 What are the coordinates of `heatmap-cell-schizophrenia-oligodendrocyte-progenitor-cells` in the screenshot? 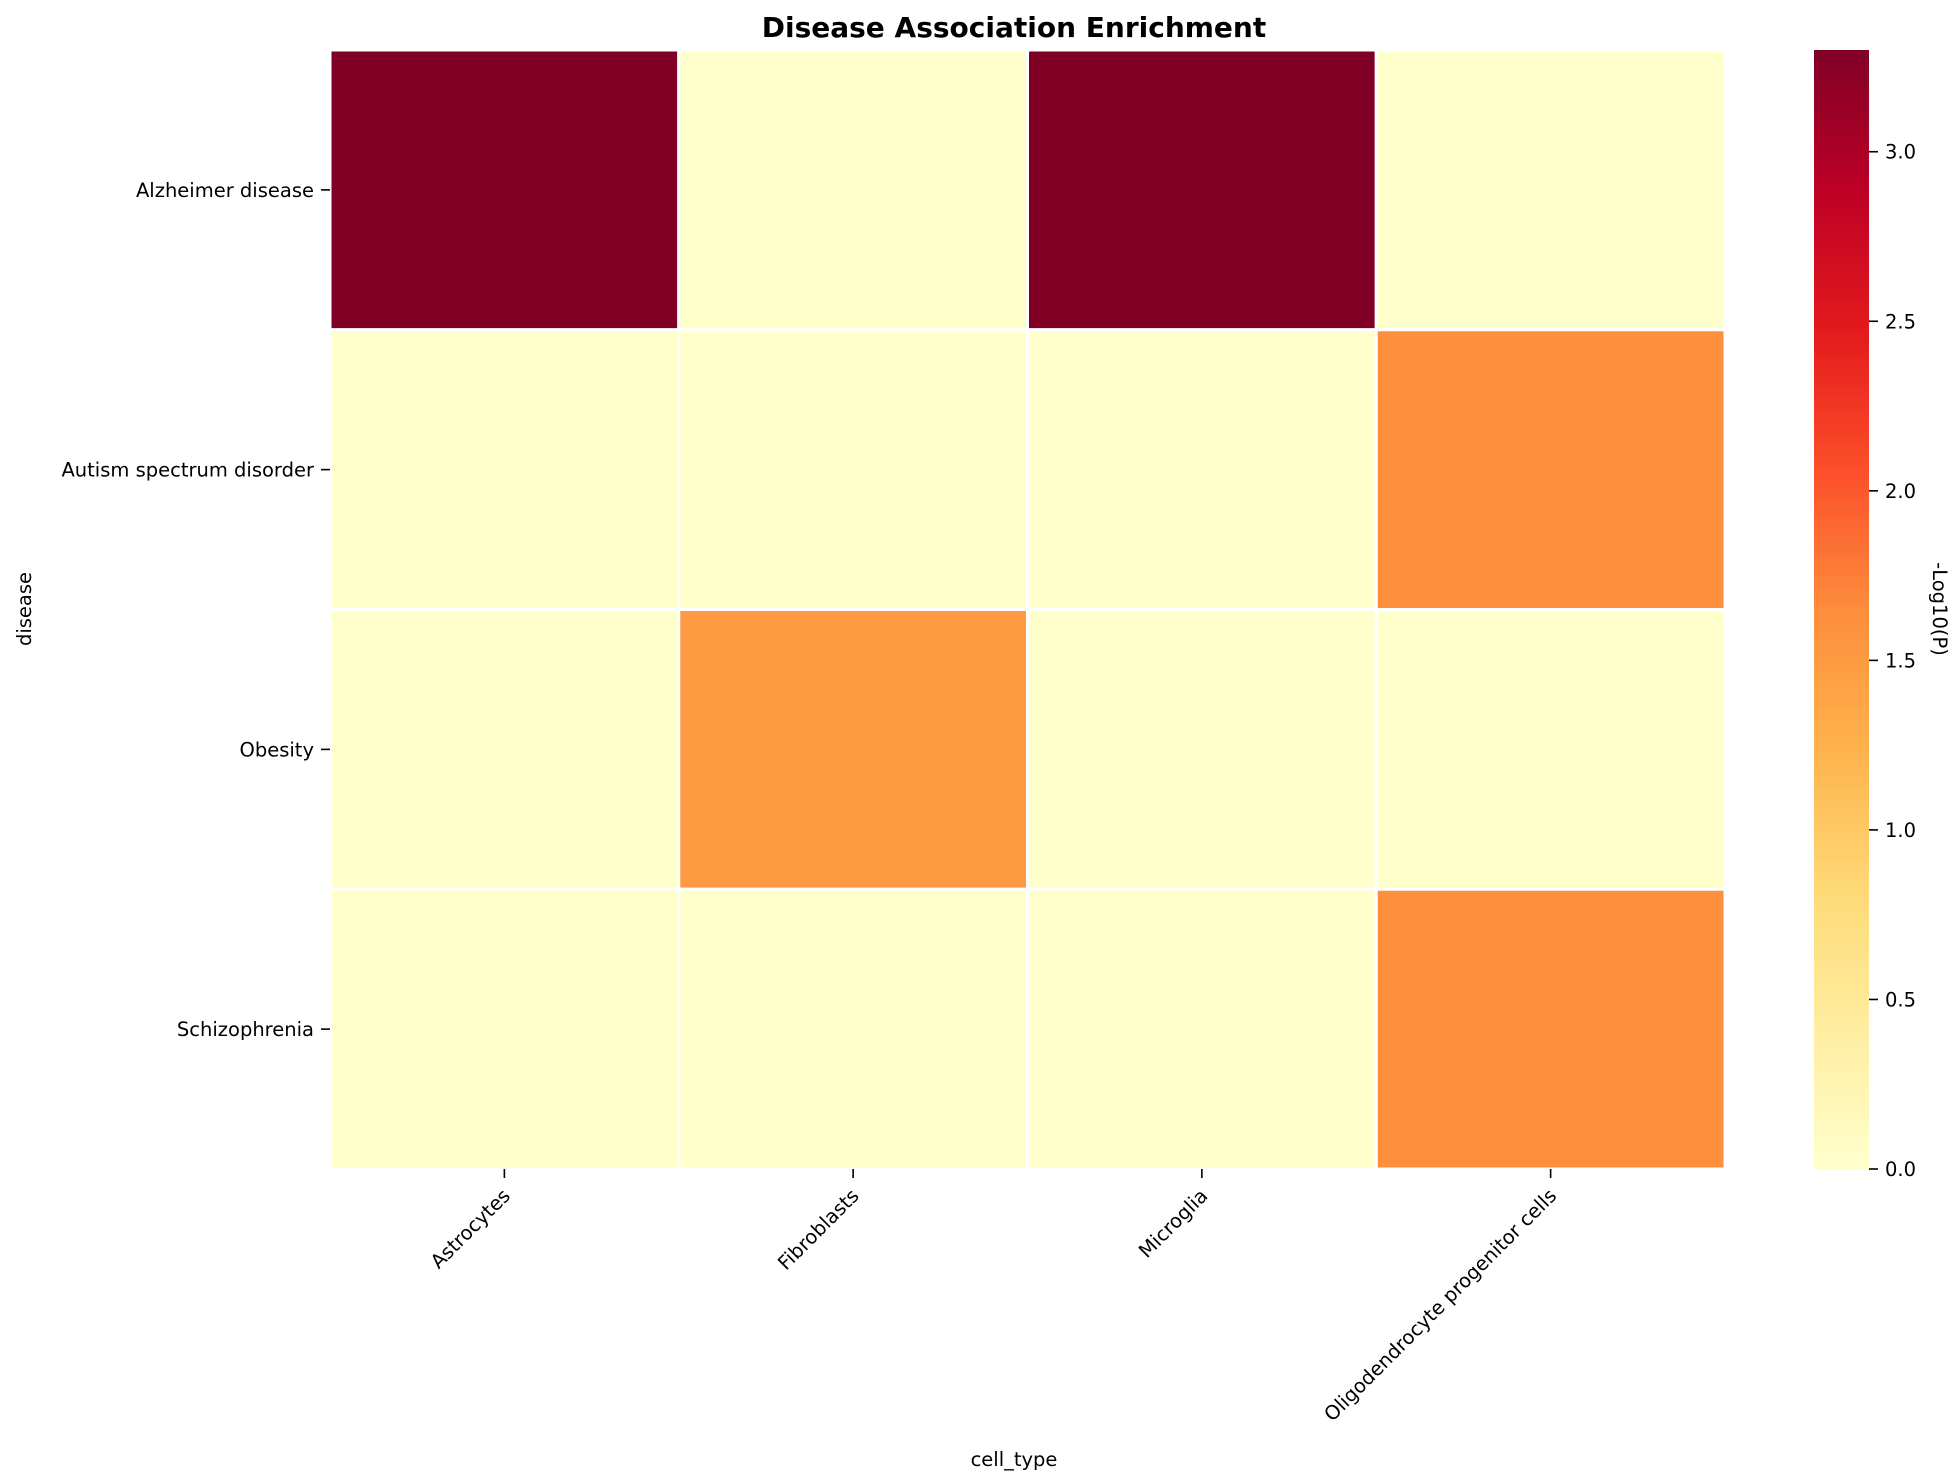 It's located at (1550, 1029).